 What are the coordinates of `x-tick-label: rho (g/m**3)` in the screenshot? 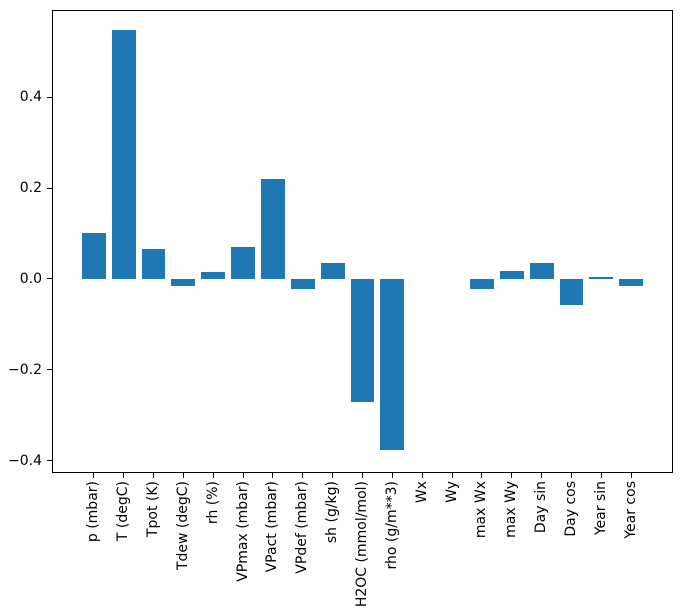 It's located at (391, 525).